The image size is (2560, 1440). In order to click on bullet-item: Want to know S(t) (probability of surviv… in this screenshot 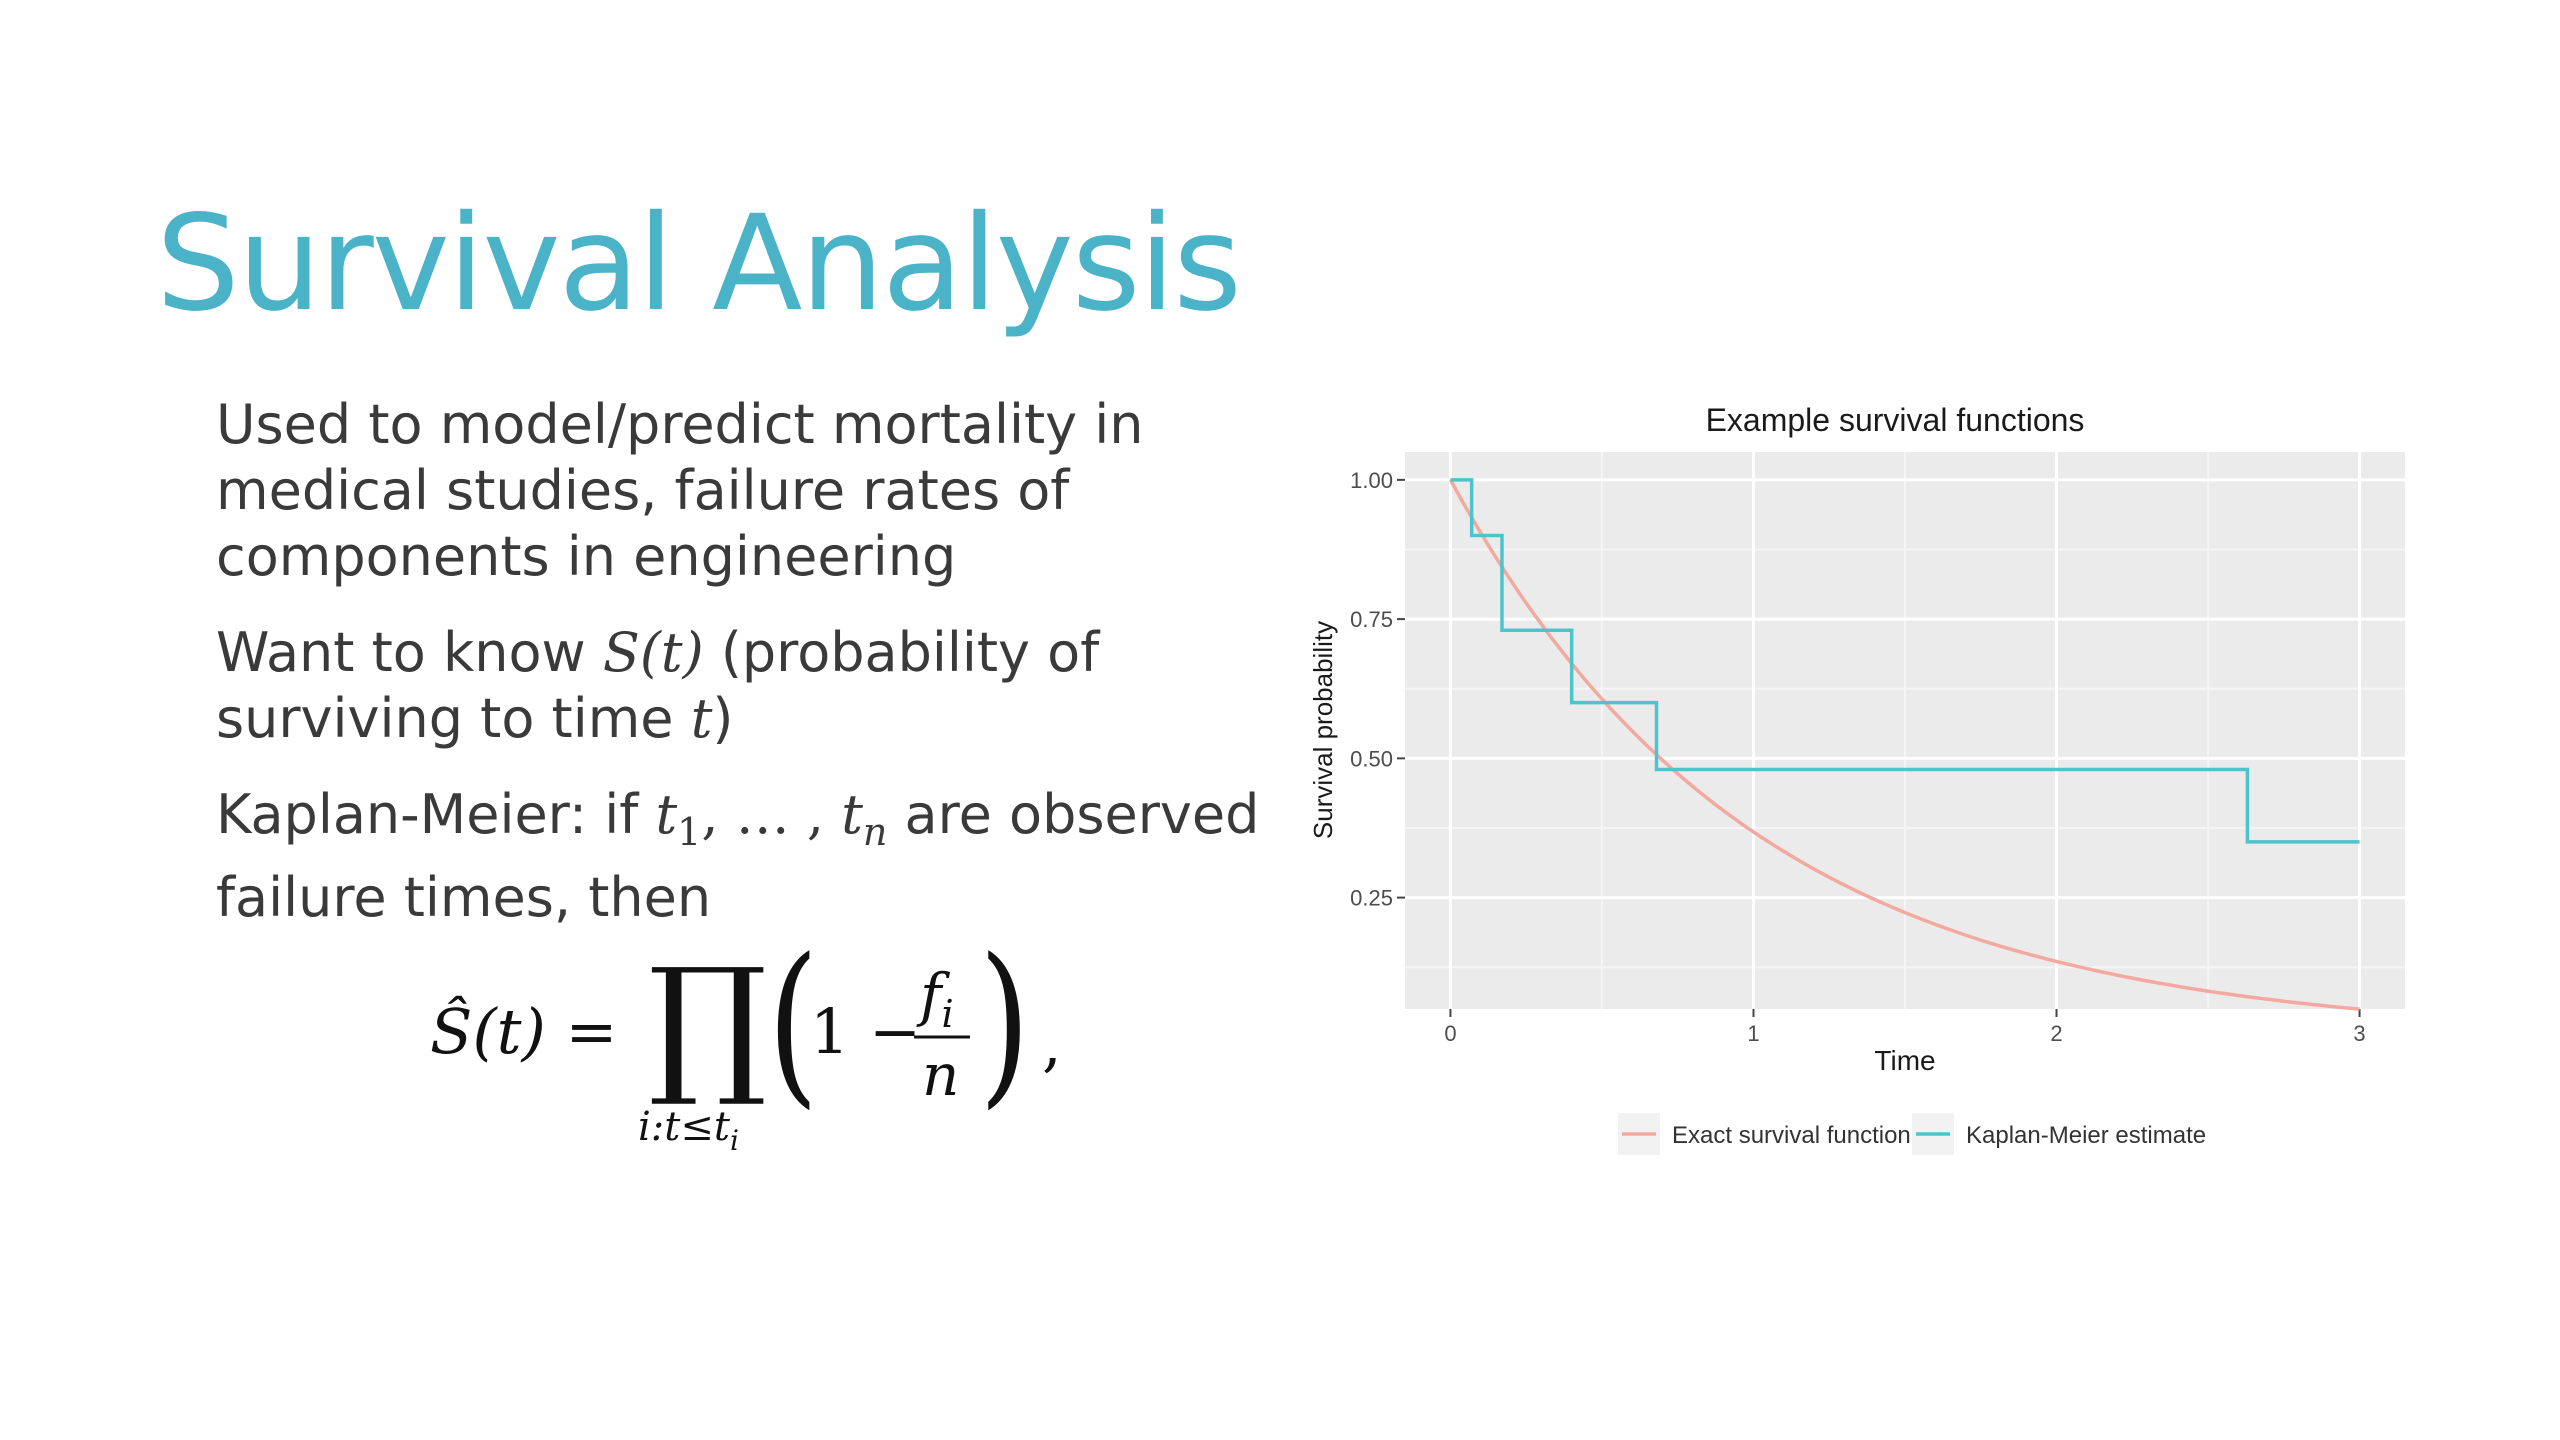, I will do `click(746, 686)`.